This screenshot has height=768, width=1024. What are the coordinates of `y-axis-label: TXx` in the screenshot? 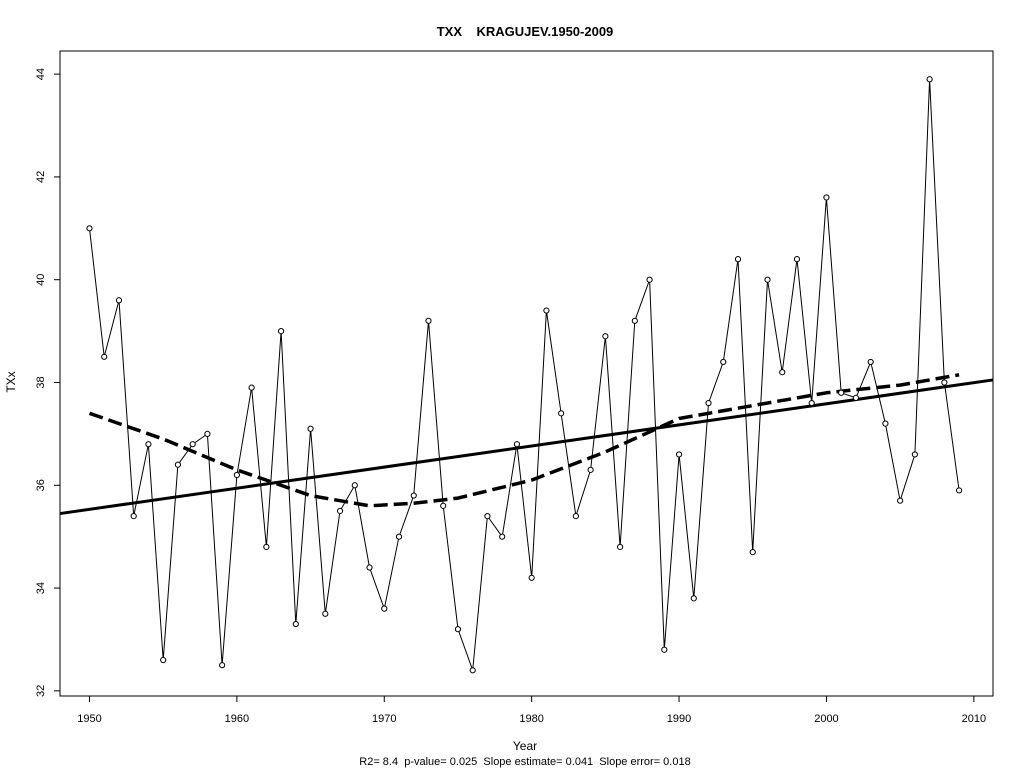 It's located at (11, 381).